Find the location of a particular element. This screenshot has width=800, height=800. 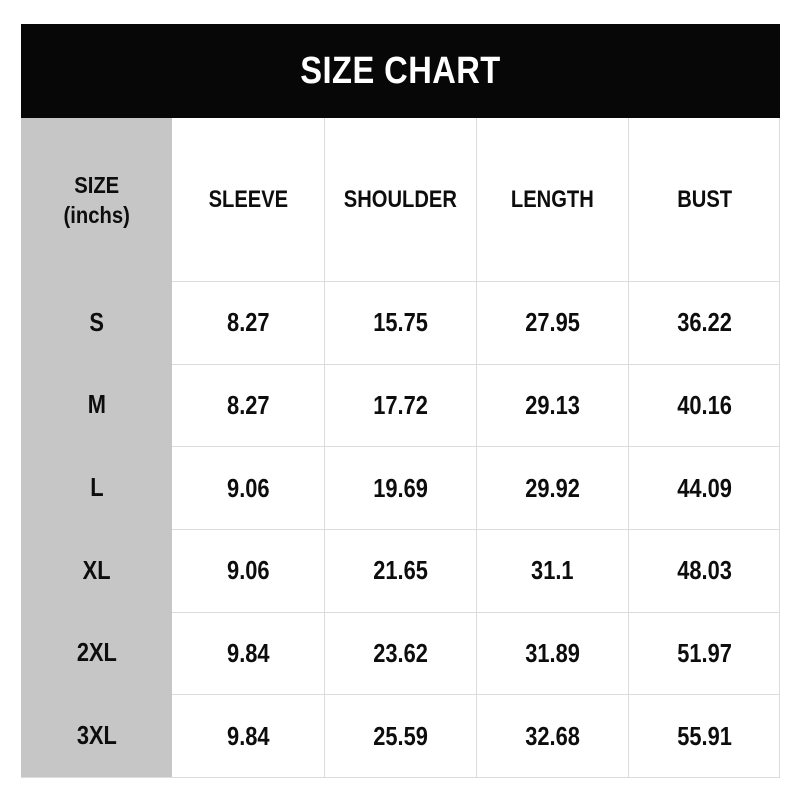

cell-value: 51.97 is located at coordinates (704, 652).